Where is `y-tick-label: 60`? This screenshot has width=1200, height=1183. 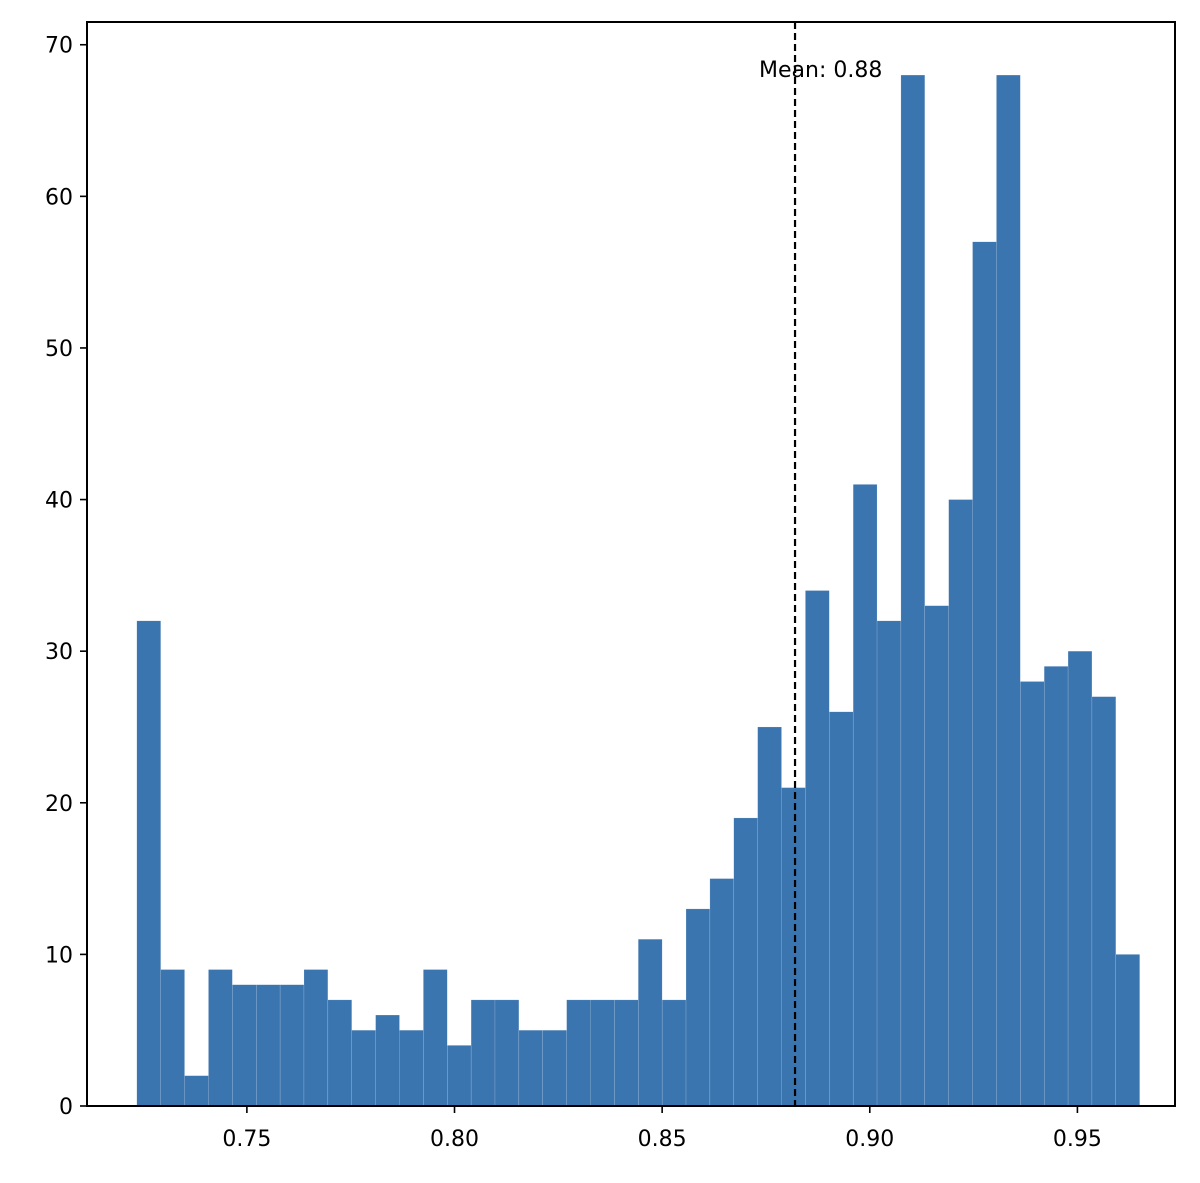
y-tick-label: 60 is located at coordinates (59, 197).